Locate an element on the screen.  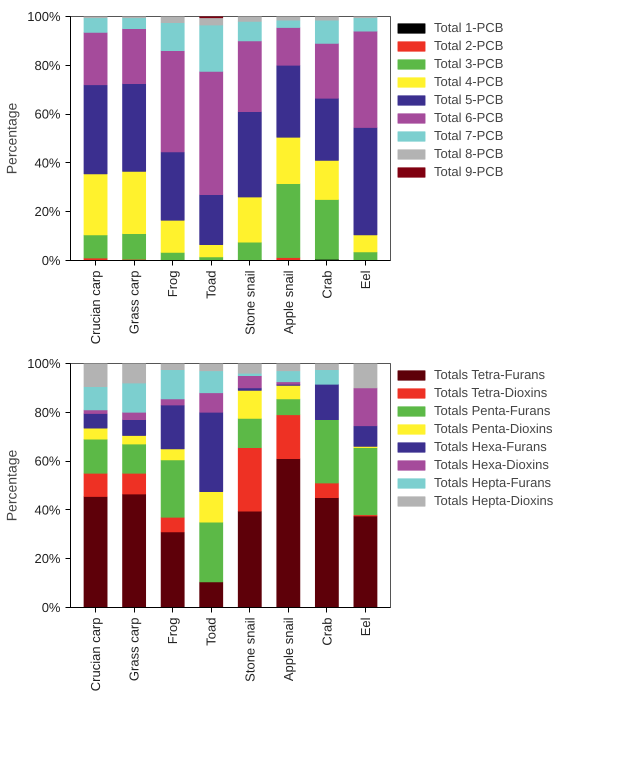
legend-label: Totals Hexa-Dioxins is located at coordinates (491, 464).